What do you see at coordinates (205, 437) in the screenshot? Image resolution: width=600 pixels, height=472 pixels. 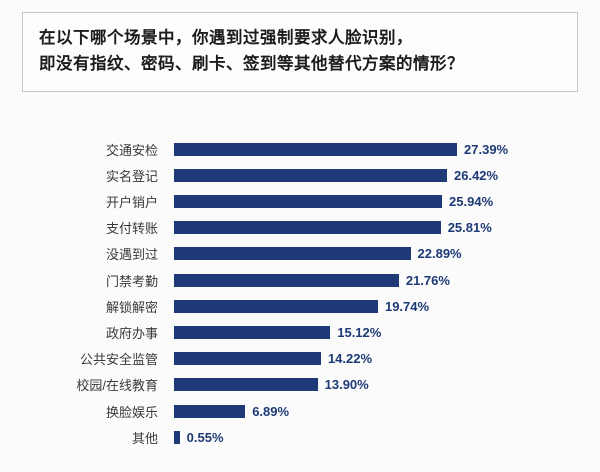 I see `value-label: 0.55%` at bounding box center [205, 437].